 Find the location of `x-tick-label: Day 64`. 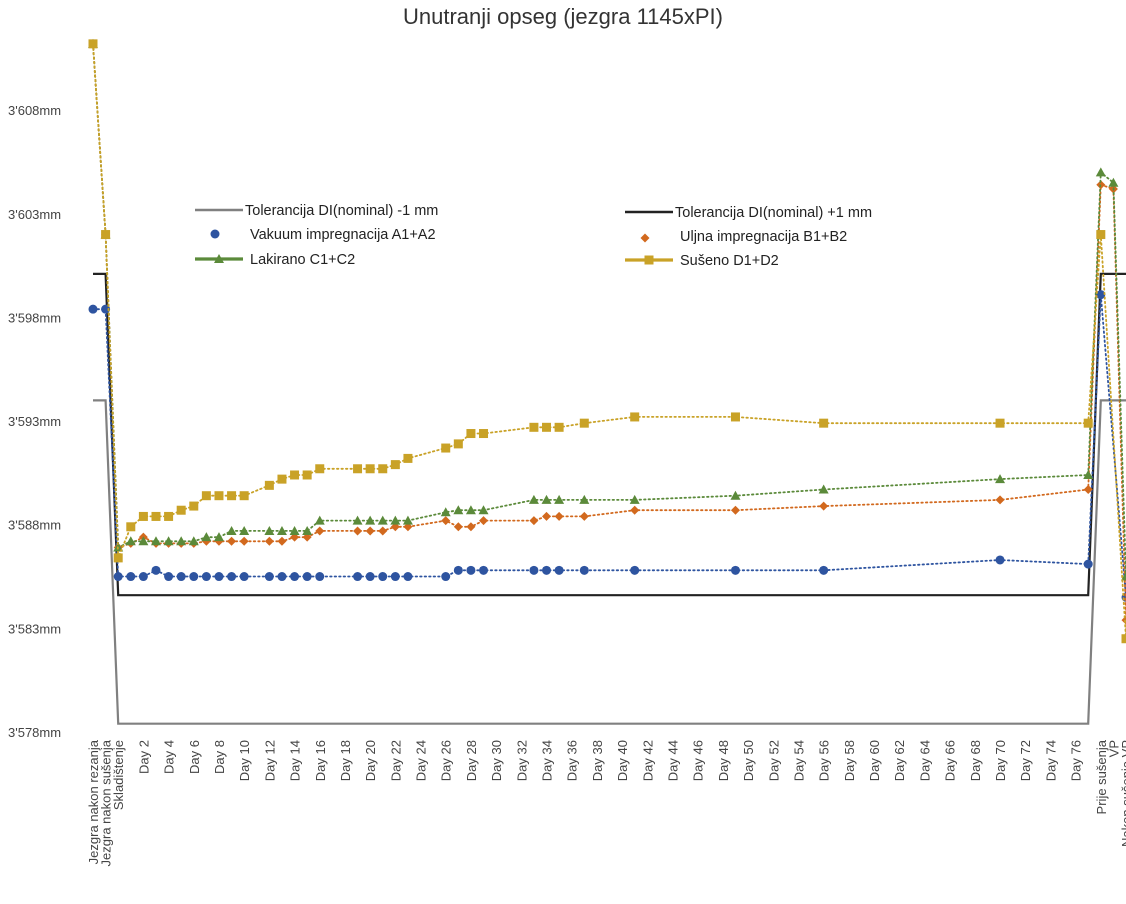

x-tick-label: Day 64 is located at coordinates (924, 760).